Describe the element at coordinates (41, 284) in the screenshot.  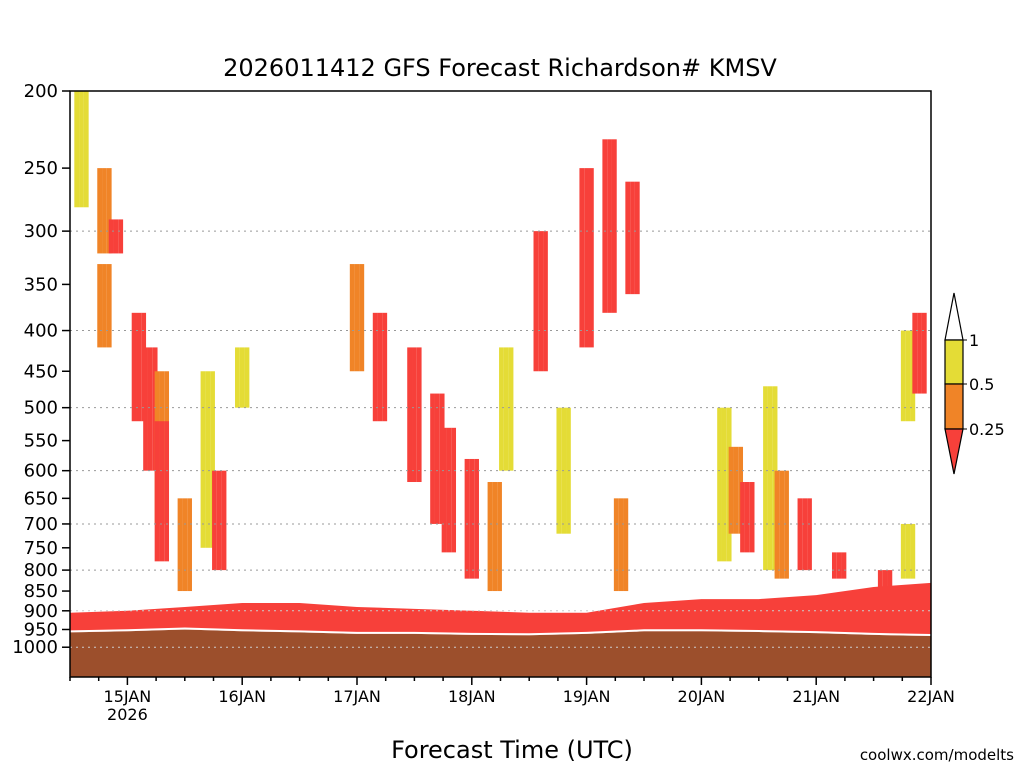
I see `y-tick-label: 350` at that location.